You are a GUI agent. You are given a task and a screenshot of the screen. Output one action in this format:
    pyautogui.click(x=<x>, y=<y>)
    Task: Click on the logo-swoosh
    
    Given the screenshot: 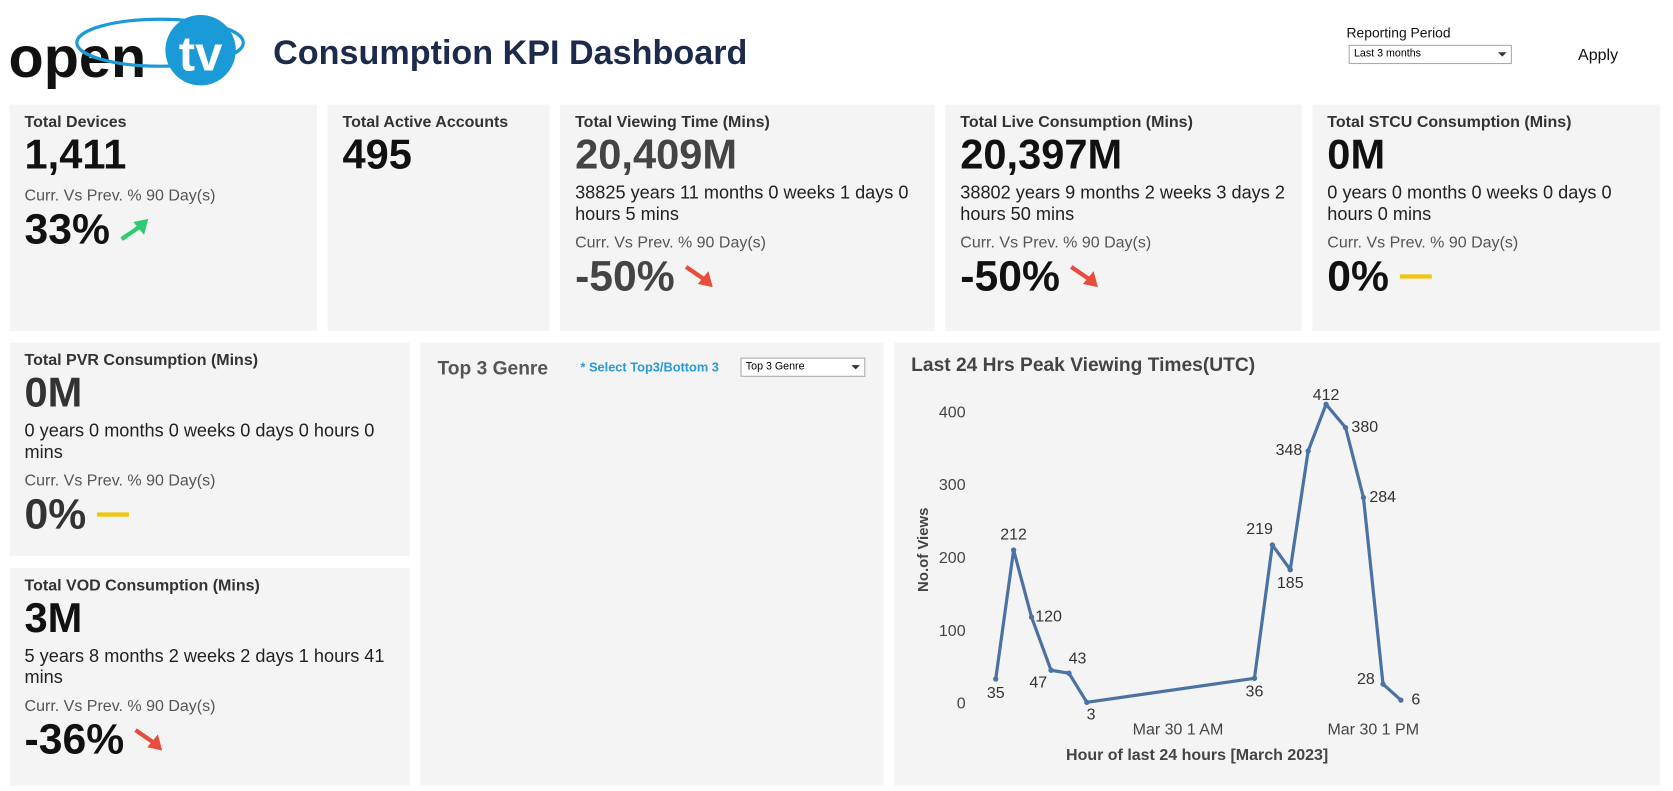 What is the action you would take?
    pyautogui.click(x=160, y=42)
    